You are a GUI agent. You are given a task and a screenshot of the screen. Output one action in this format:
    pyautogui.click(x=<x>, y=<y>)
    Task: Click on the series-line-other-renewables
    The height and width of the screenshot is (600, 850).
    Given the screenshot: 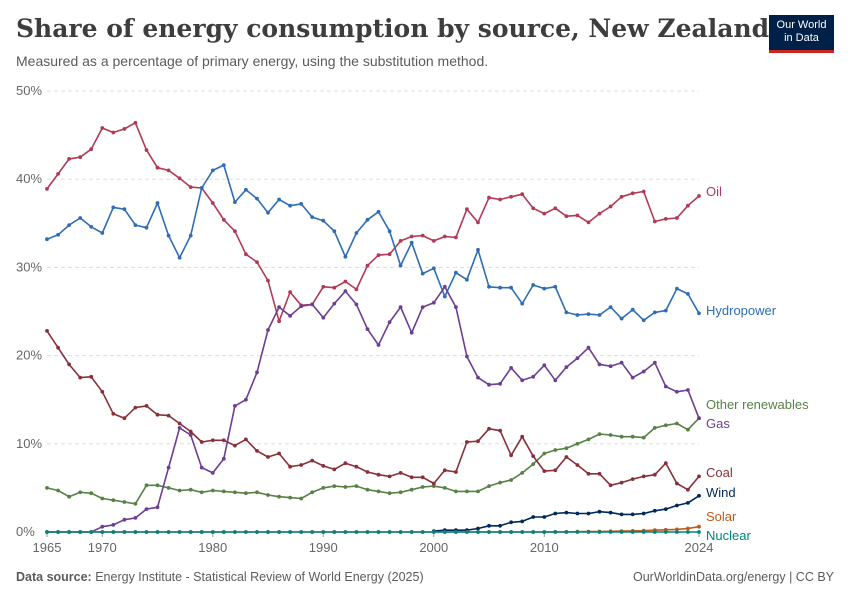 What is the action you would take?
    pyautogui.click(x=373, y=461)
    